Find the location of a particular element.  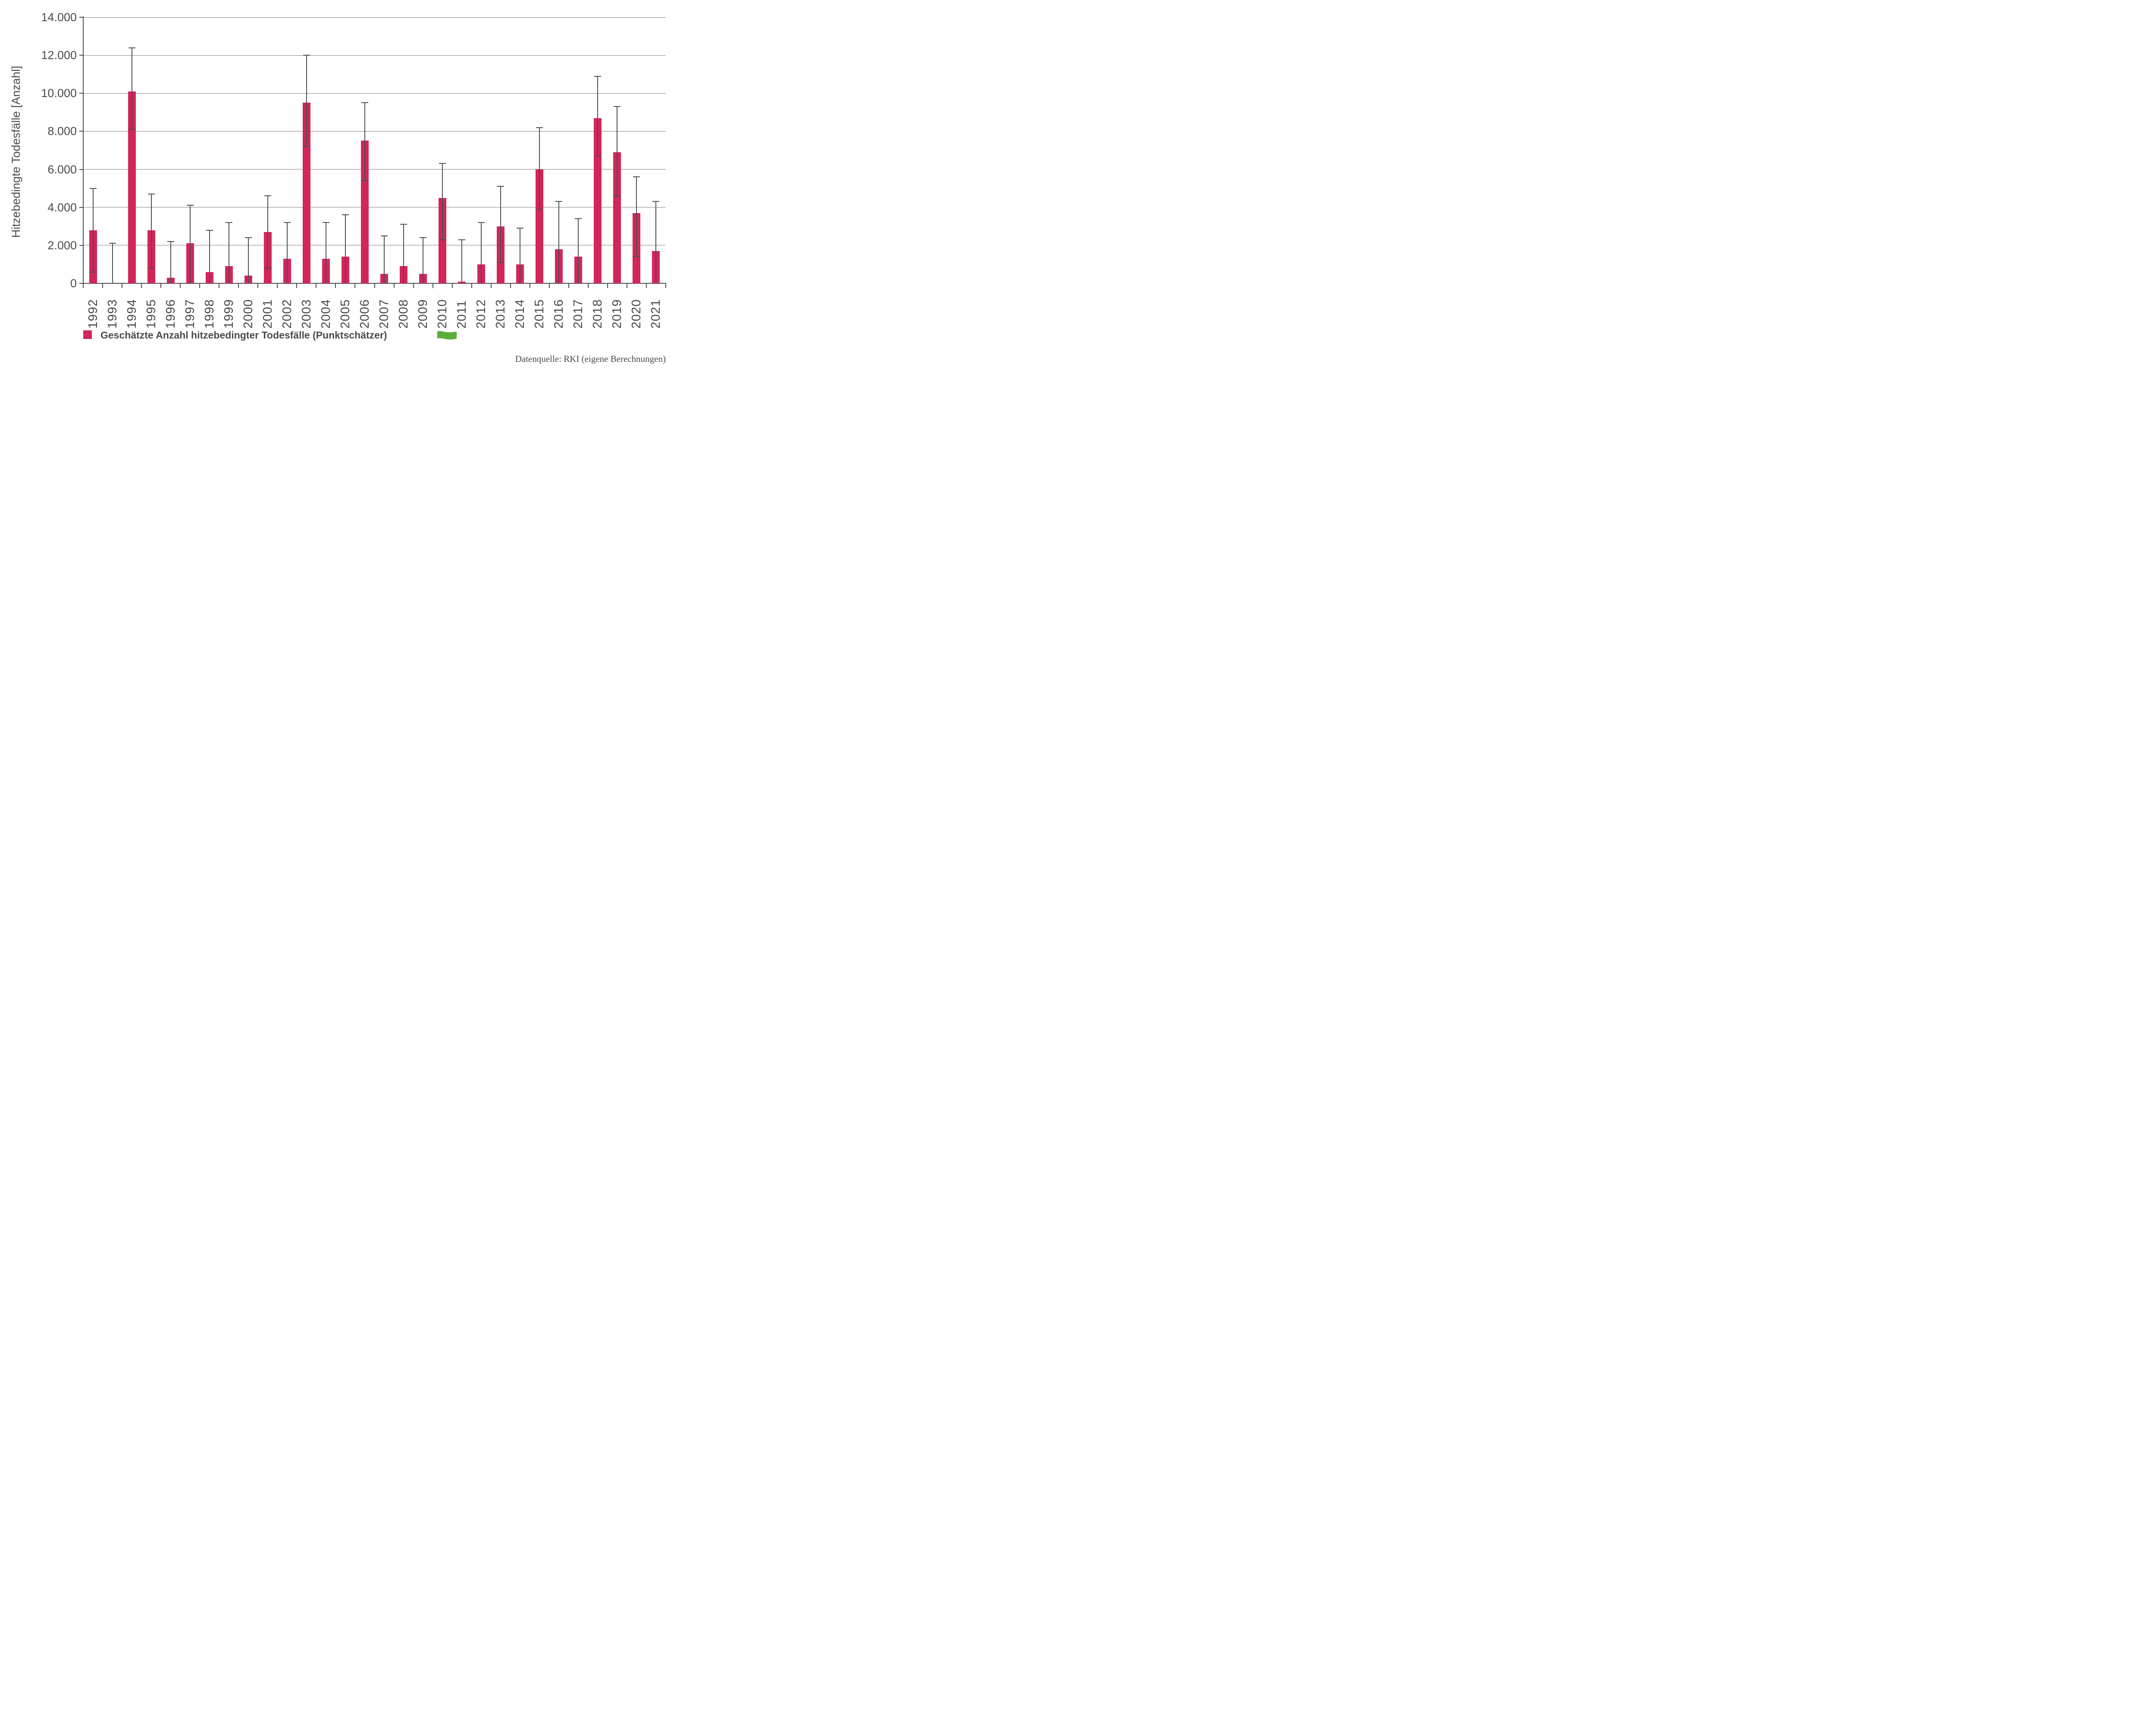

error-bar-2000 is located at coordinates (248, 260).